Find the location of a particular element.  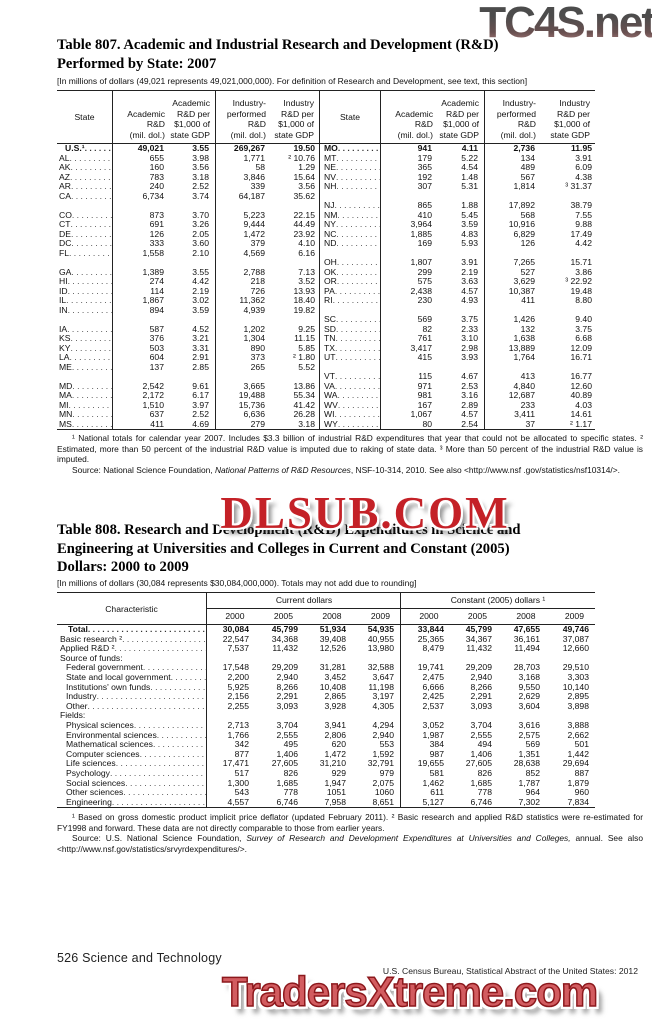

value-cell: 1,406 is located at coordinates (287, 754).